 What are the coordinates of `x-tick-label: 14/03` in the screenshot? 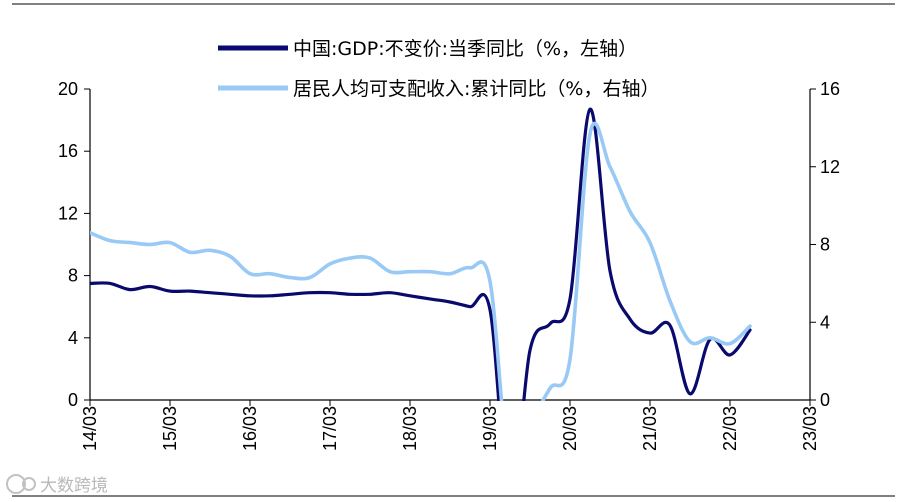 It's located at (90, 428).